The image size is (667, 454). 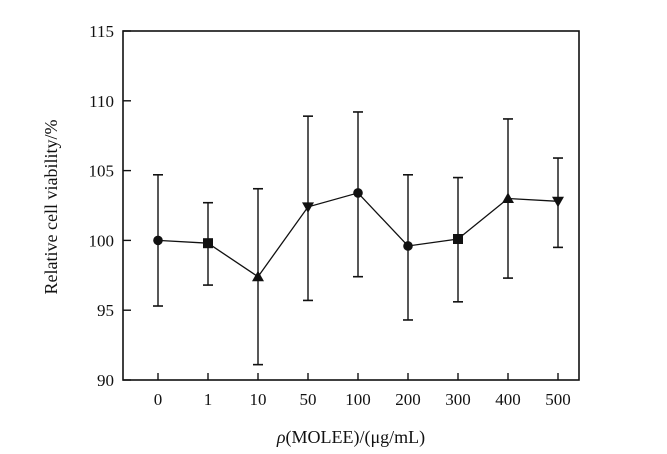 I want to click on y-tick-label: 110, so click(x=101, y=101).